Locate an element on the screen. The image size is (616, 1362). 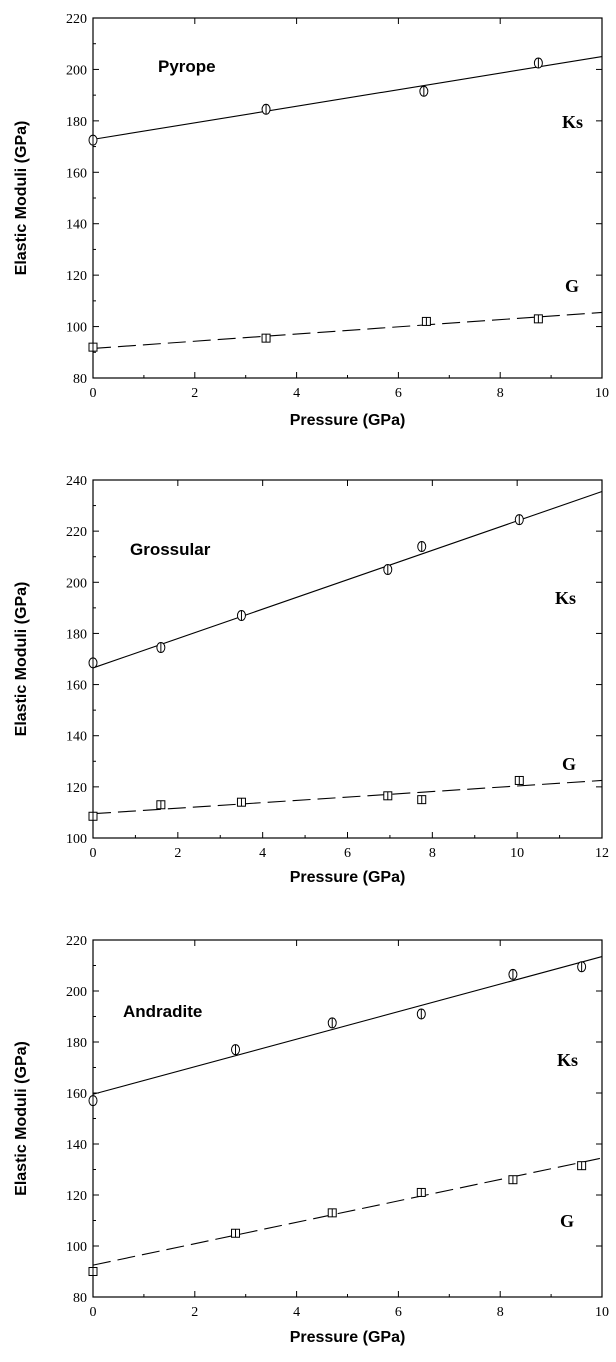
panel-title: Pyrope is located at coordinates (187, 66).